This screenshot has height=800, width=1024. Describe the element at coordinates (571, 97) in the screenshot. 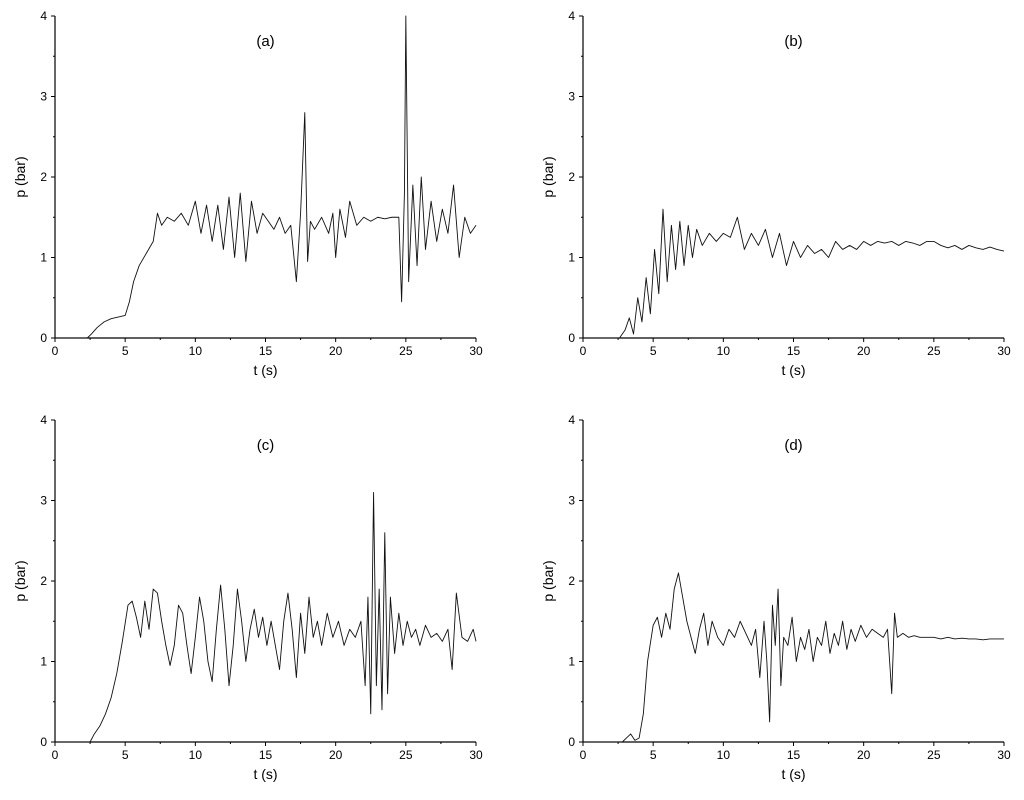

I see `panel-b-y-tick-label: 3` at that location.